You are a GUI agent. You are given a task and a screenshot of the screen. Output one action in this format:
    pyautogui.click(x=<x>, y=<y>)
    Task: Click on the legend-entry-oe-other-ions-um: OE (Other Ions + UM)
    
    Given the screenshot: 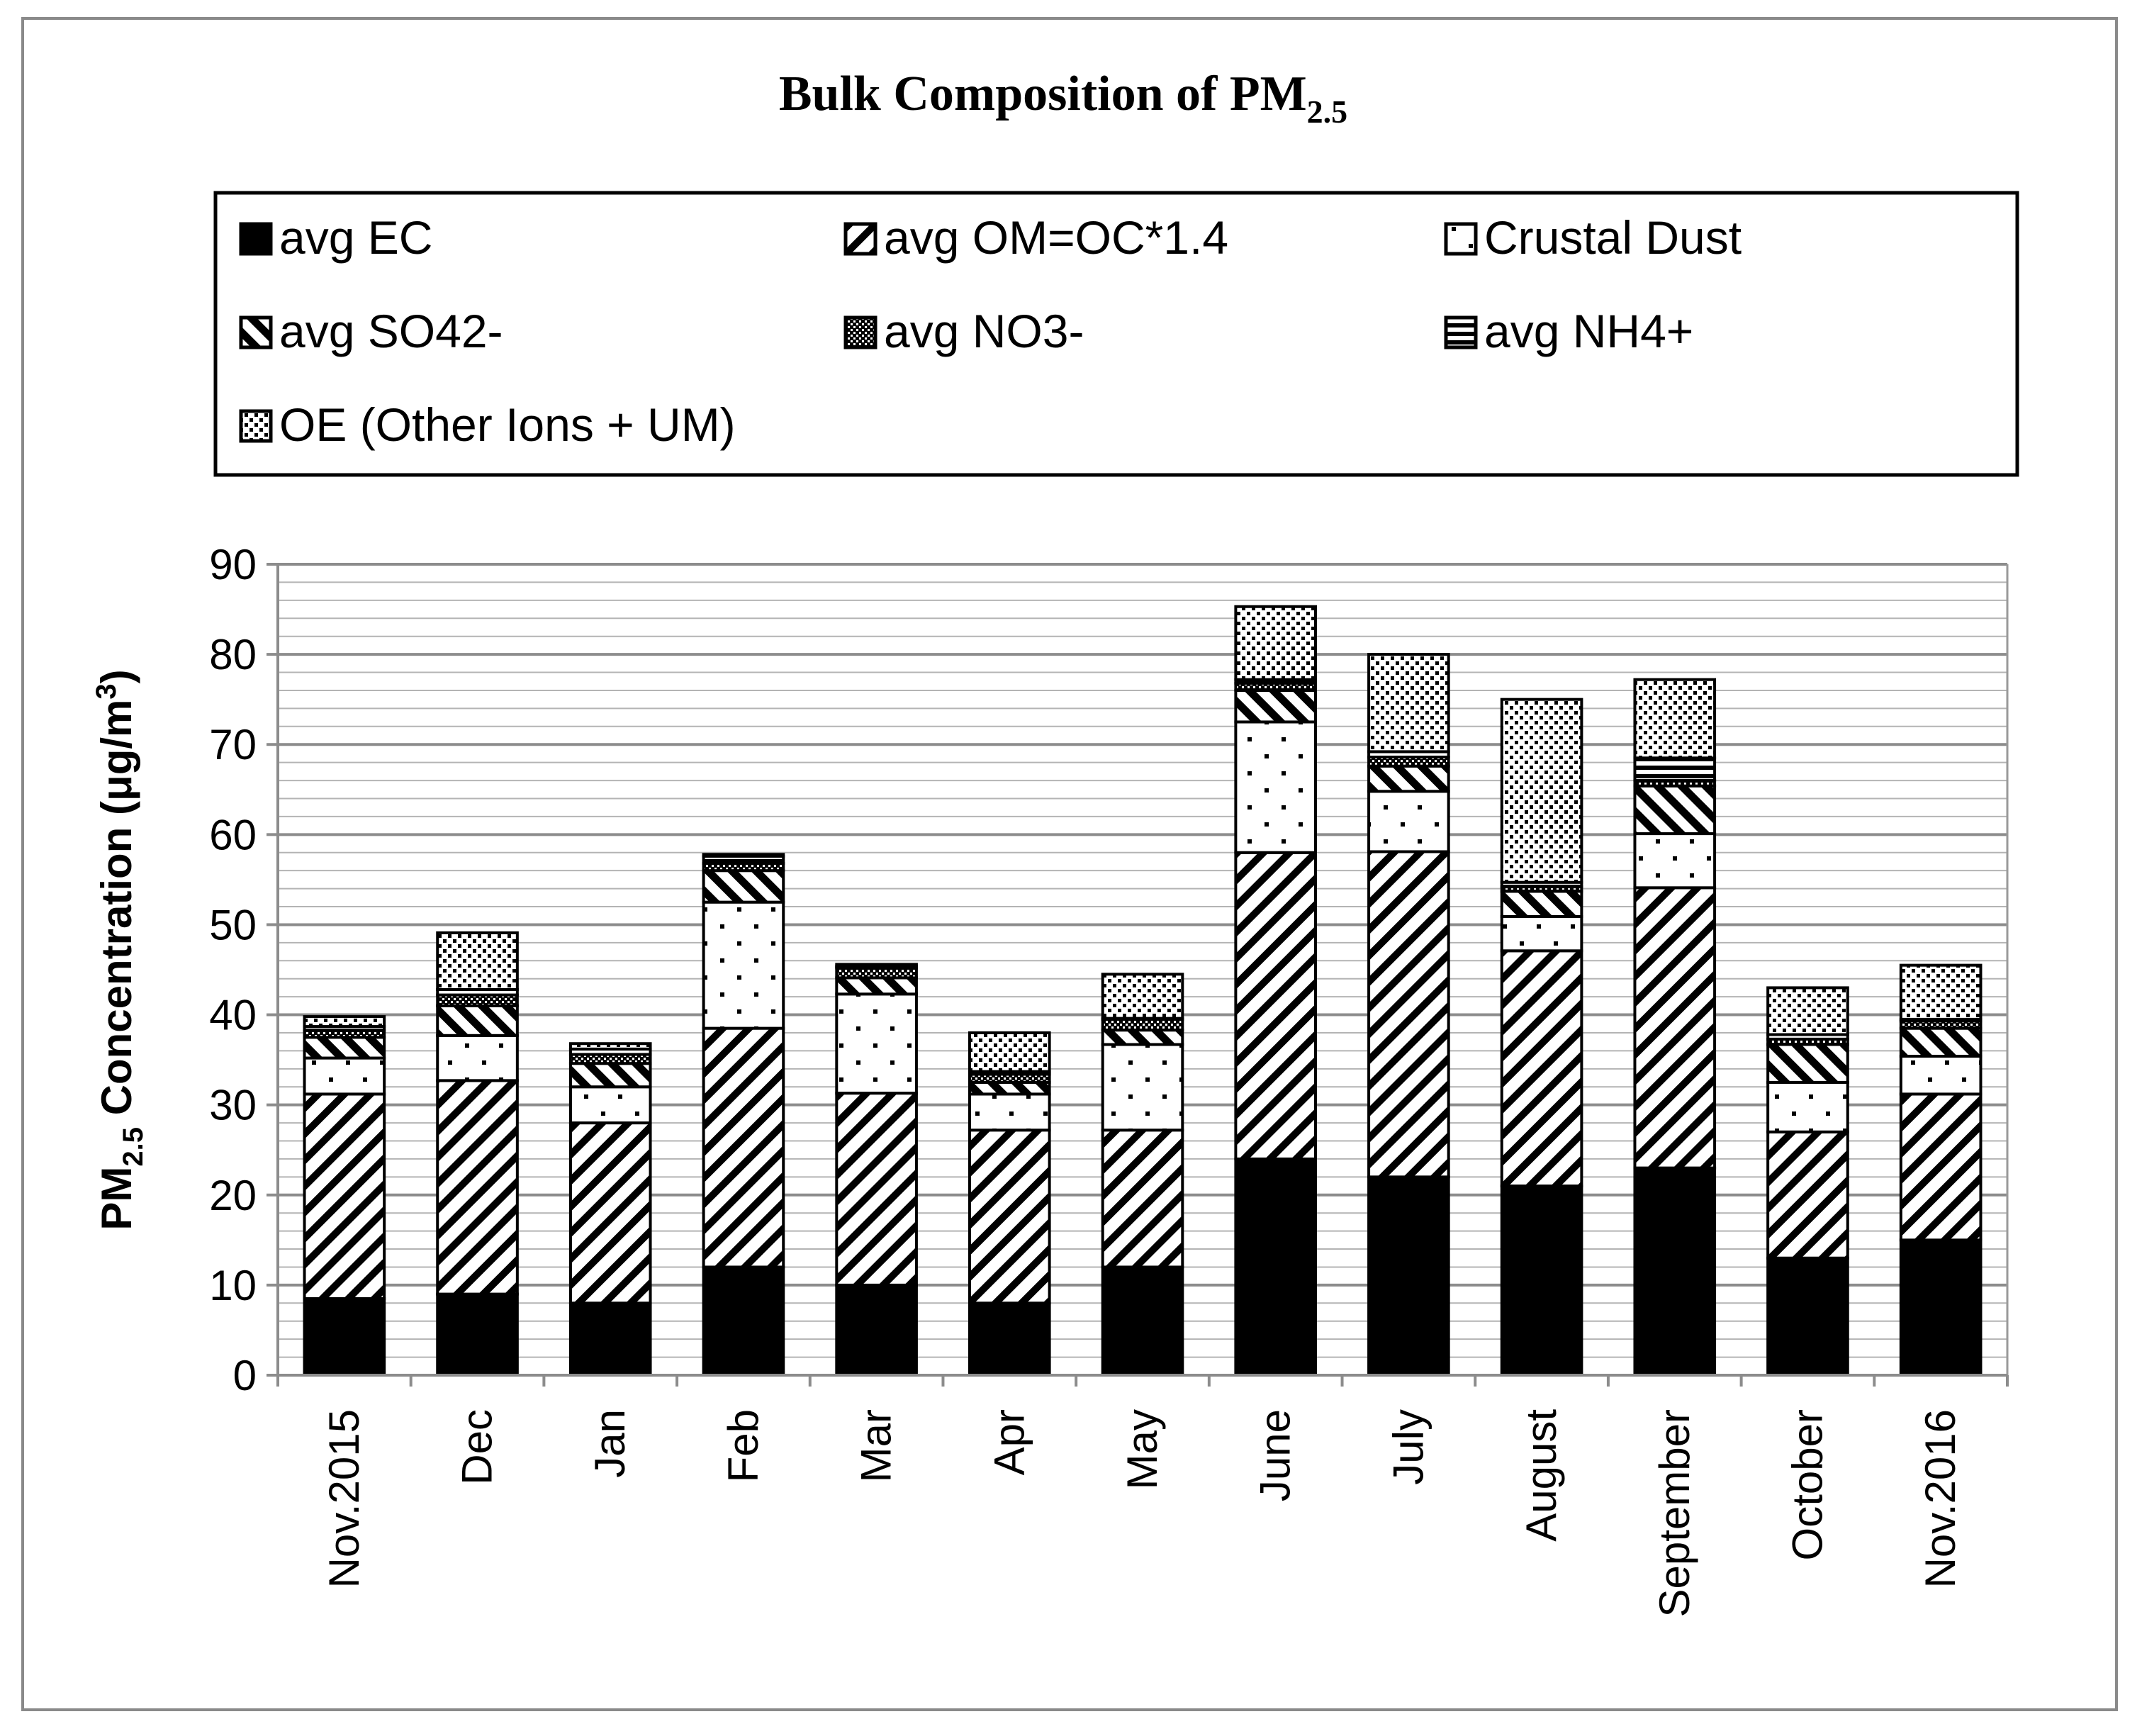 What is the action you would take?
    pyautogui.click(x=487, y=425)
    